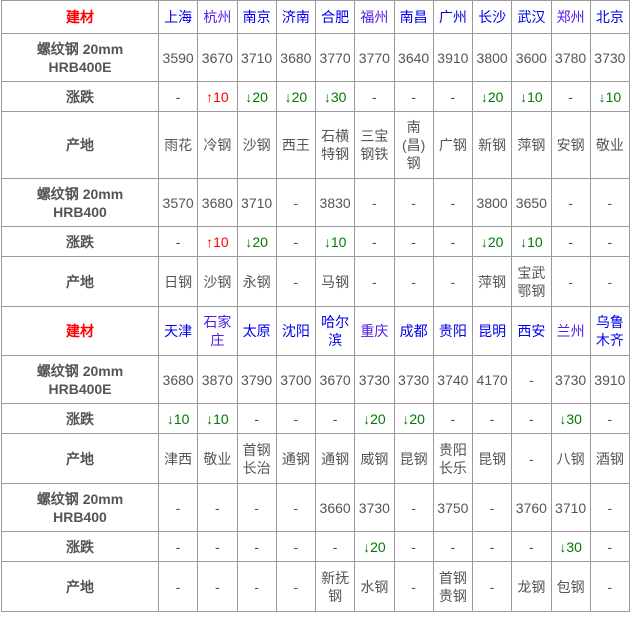 This screenshot has height=617, width=630. I want to click on origin-row: 产地 津西 敬业 首钢长治 通钢 通钢 威钢 昆钢 贵阳长乐 昆钢 - 八钢 酒钢, so click(315, 458).